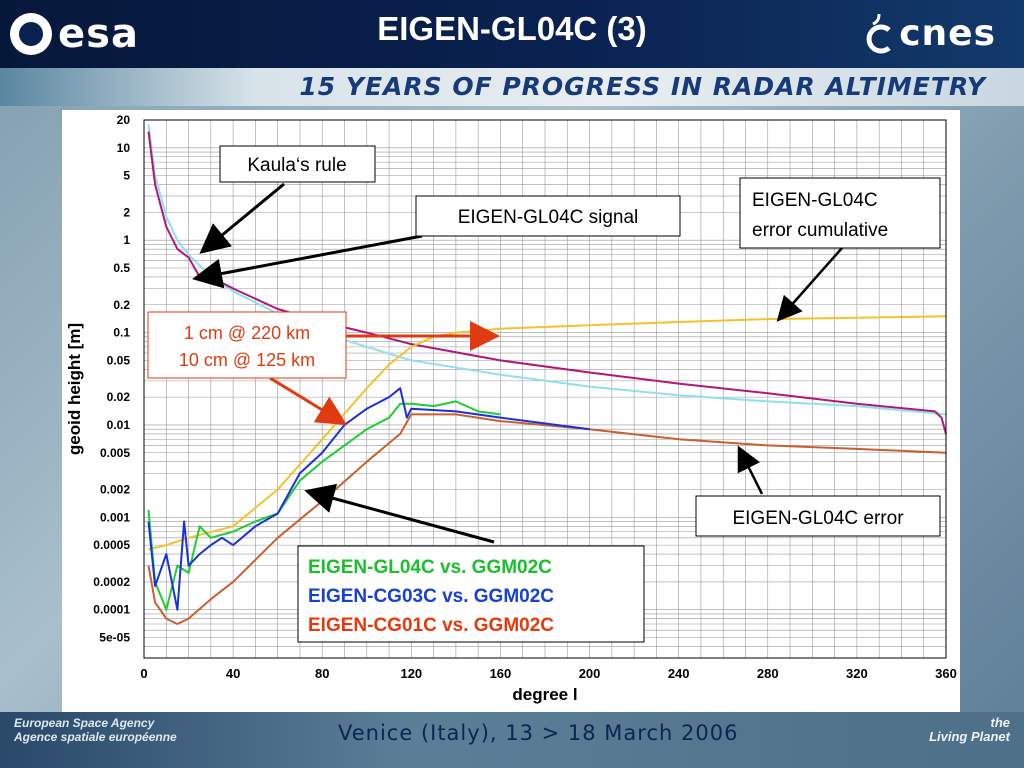 The width and height of the screenshot is (1024, 768). I want to click on y-tick-label: 0.005, so click(115, 453).